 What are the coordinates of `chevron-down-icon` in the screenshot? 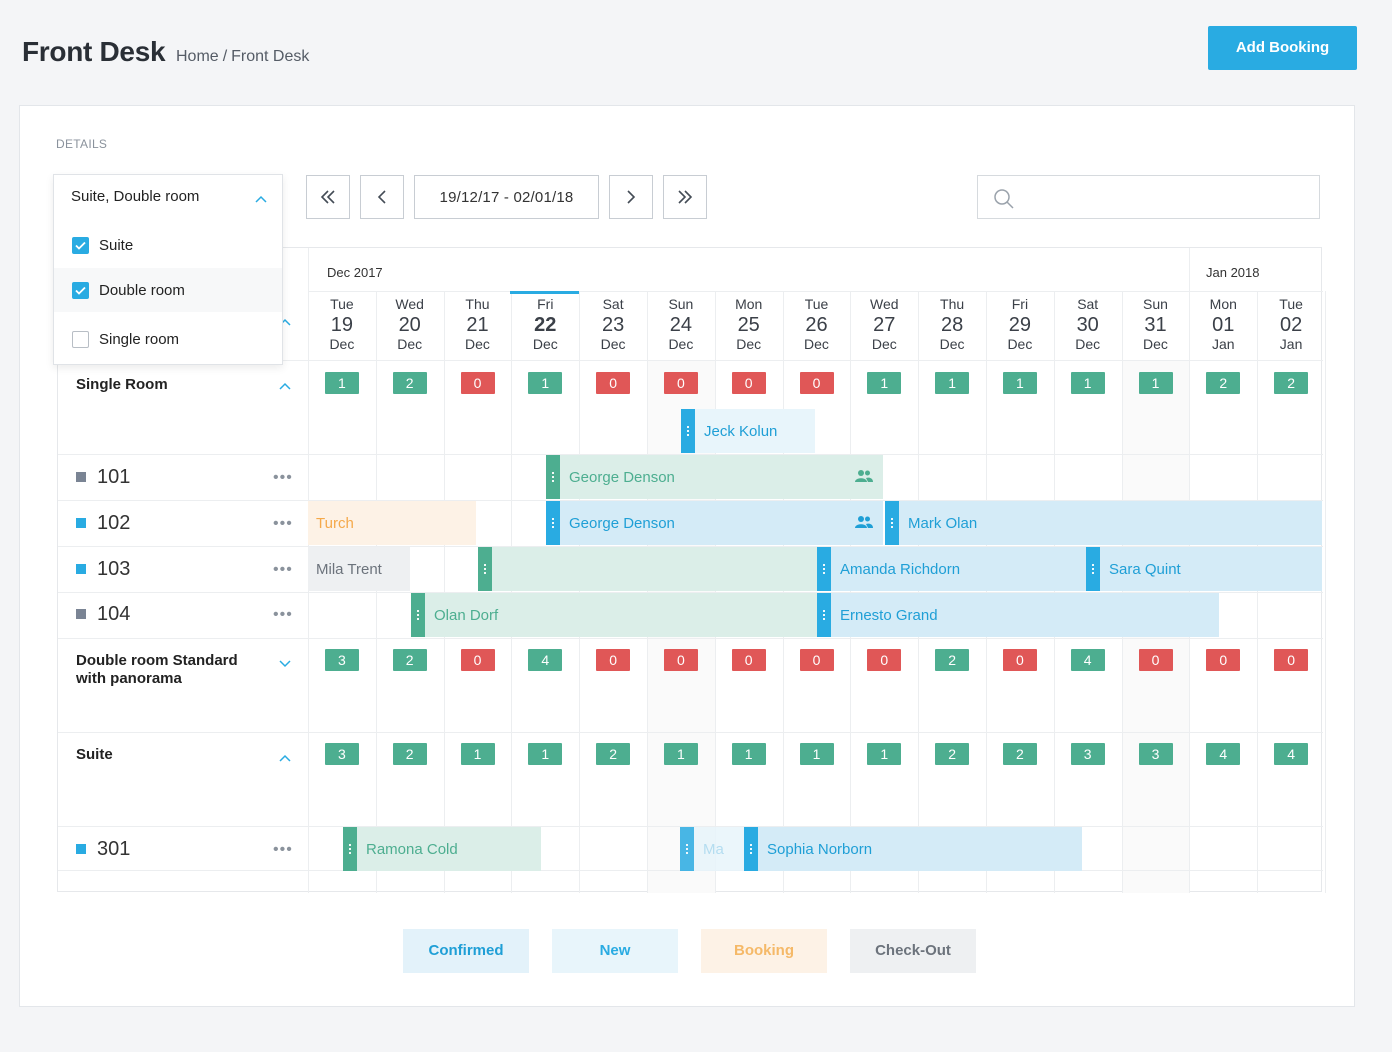 It's located at (285, 664).